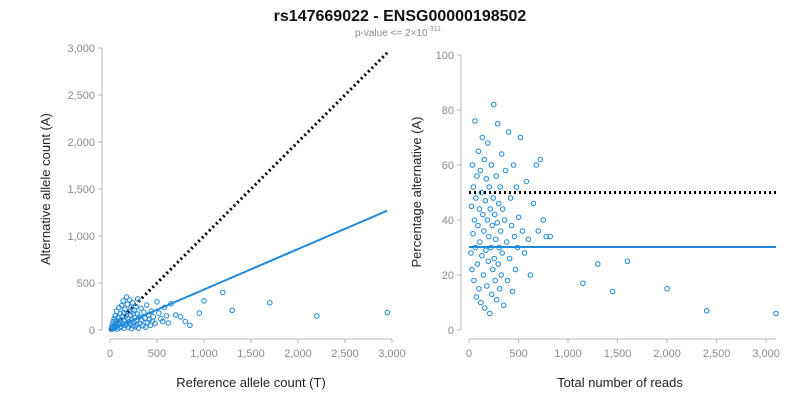 The width and height of the screenshot is (800, 405). What do you see at coordinates (448, 111) in the screenshot?
I see `y-tick-label: 80` at bounding box center [448, 111].